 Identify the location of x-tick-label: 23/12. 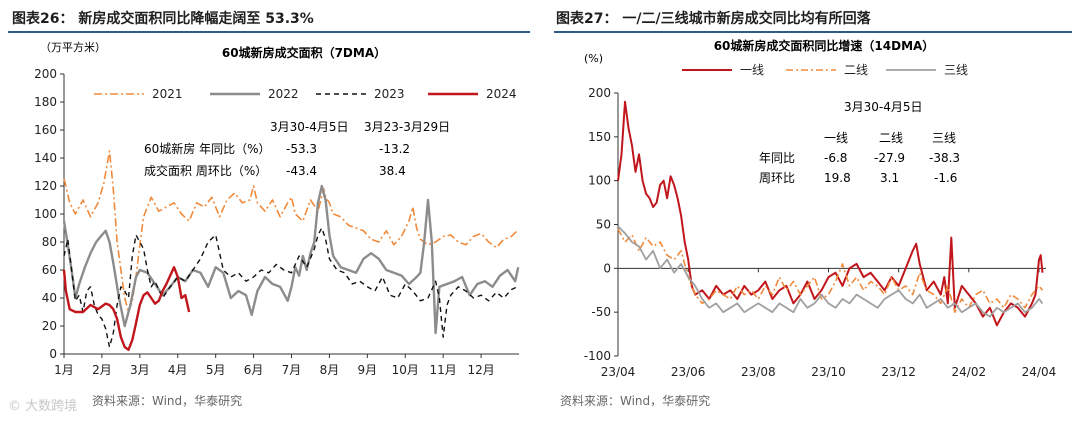
(898, 372).